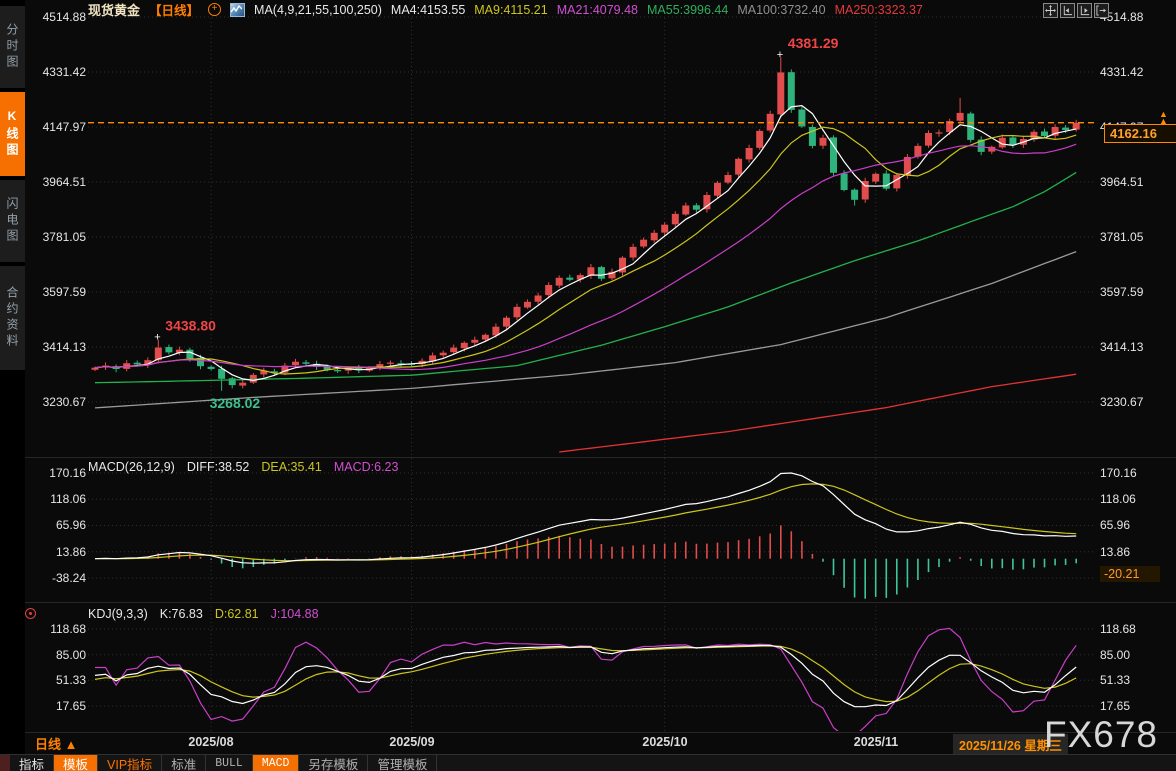 The height and width of the screenshot is (771, 1176). What do you see at coordinates (403, 763) in the screenshot?
I see `toolbar-item-管理模板: 管理模板` at bounding box center [403, 763].